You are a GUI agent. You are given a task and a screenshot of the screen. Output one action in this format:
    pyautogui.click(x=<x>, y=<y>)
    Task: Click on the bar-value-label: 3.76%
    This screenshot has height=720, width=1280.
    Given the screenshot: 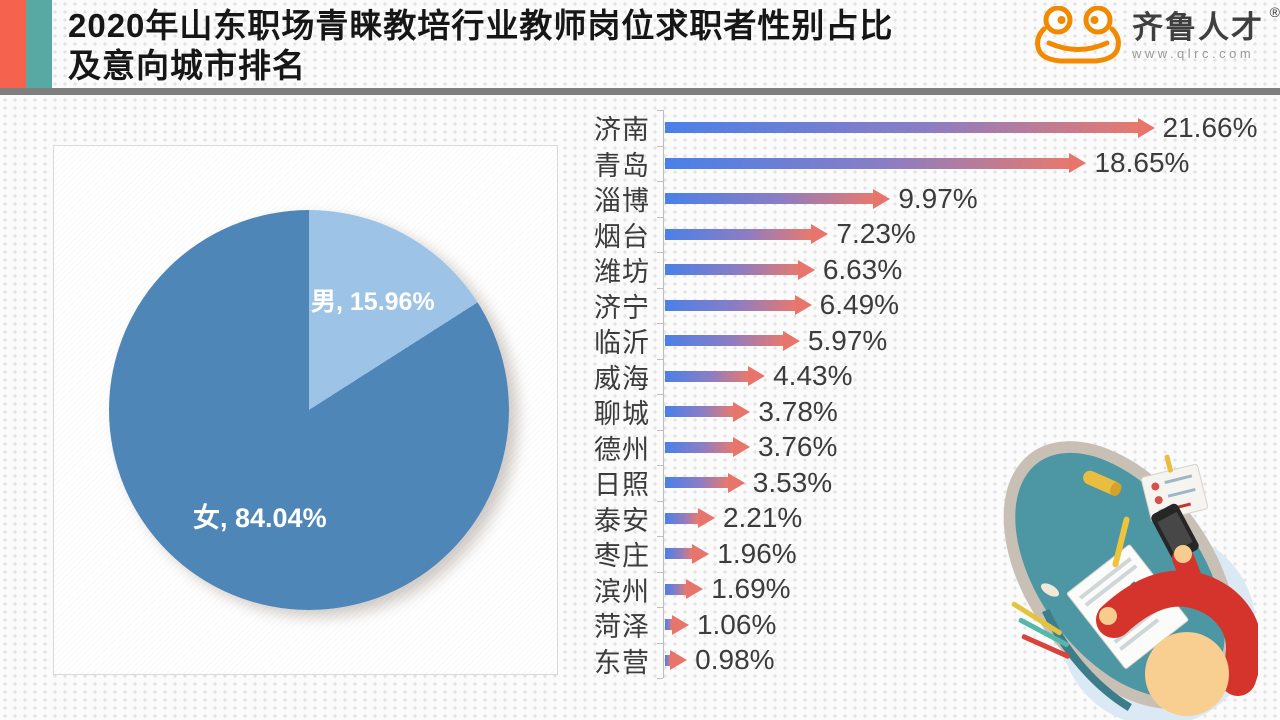 What is the action you would take?
    pyautogui.click(x=797, y=447)
    